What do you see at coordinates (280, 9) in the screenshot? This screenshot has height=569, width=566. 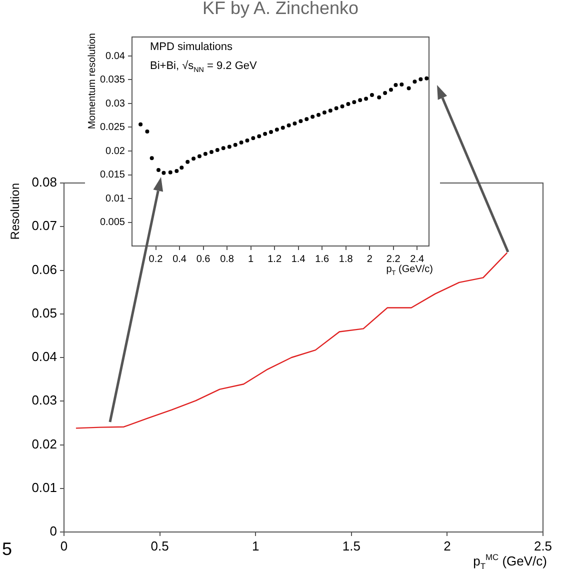 I see `chart-title: KF by A. Zinchenko` at bounding box center [280, 9].